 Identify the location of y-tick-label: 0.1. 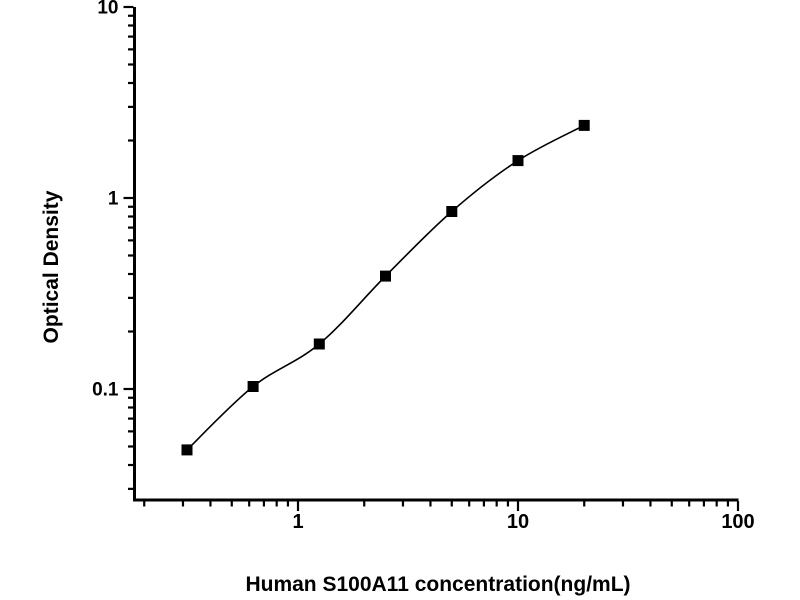
(105, 390).